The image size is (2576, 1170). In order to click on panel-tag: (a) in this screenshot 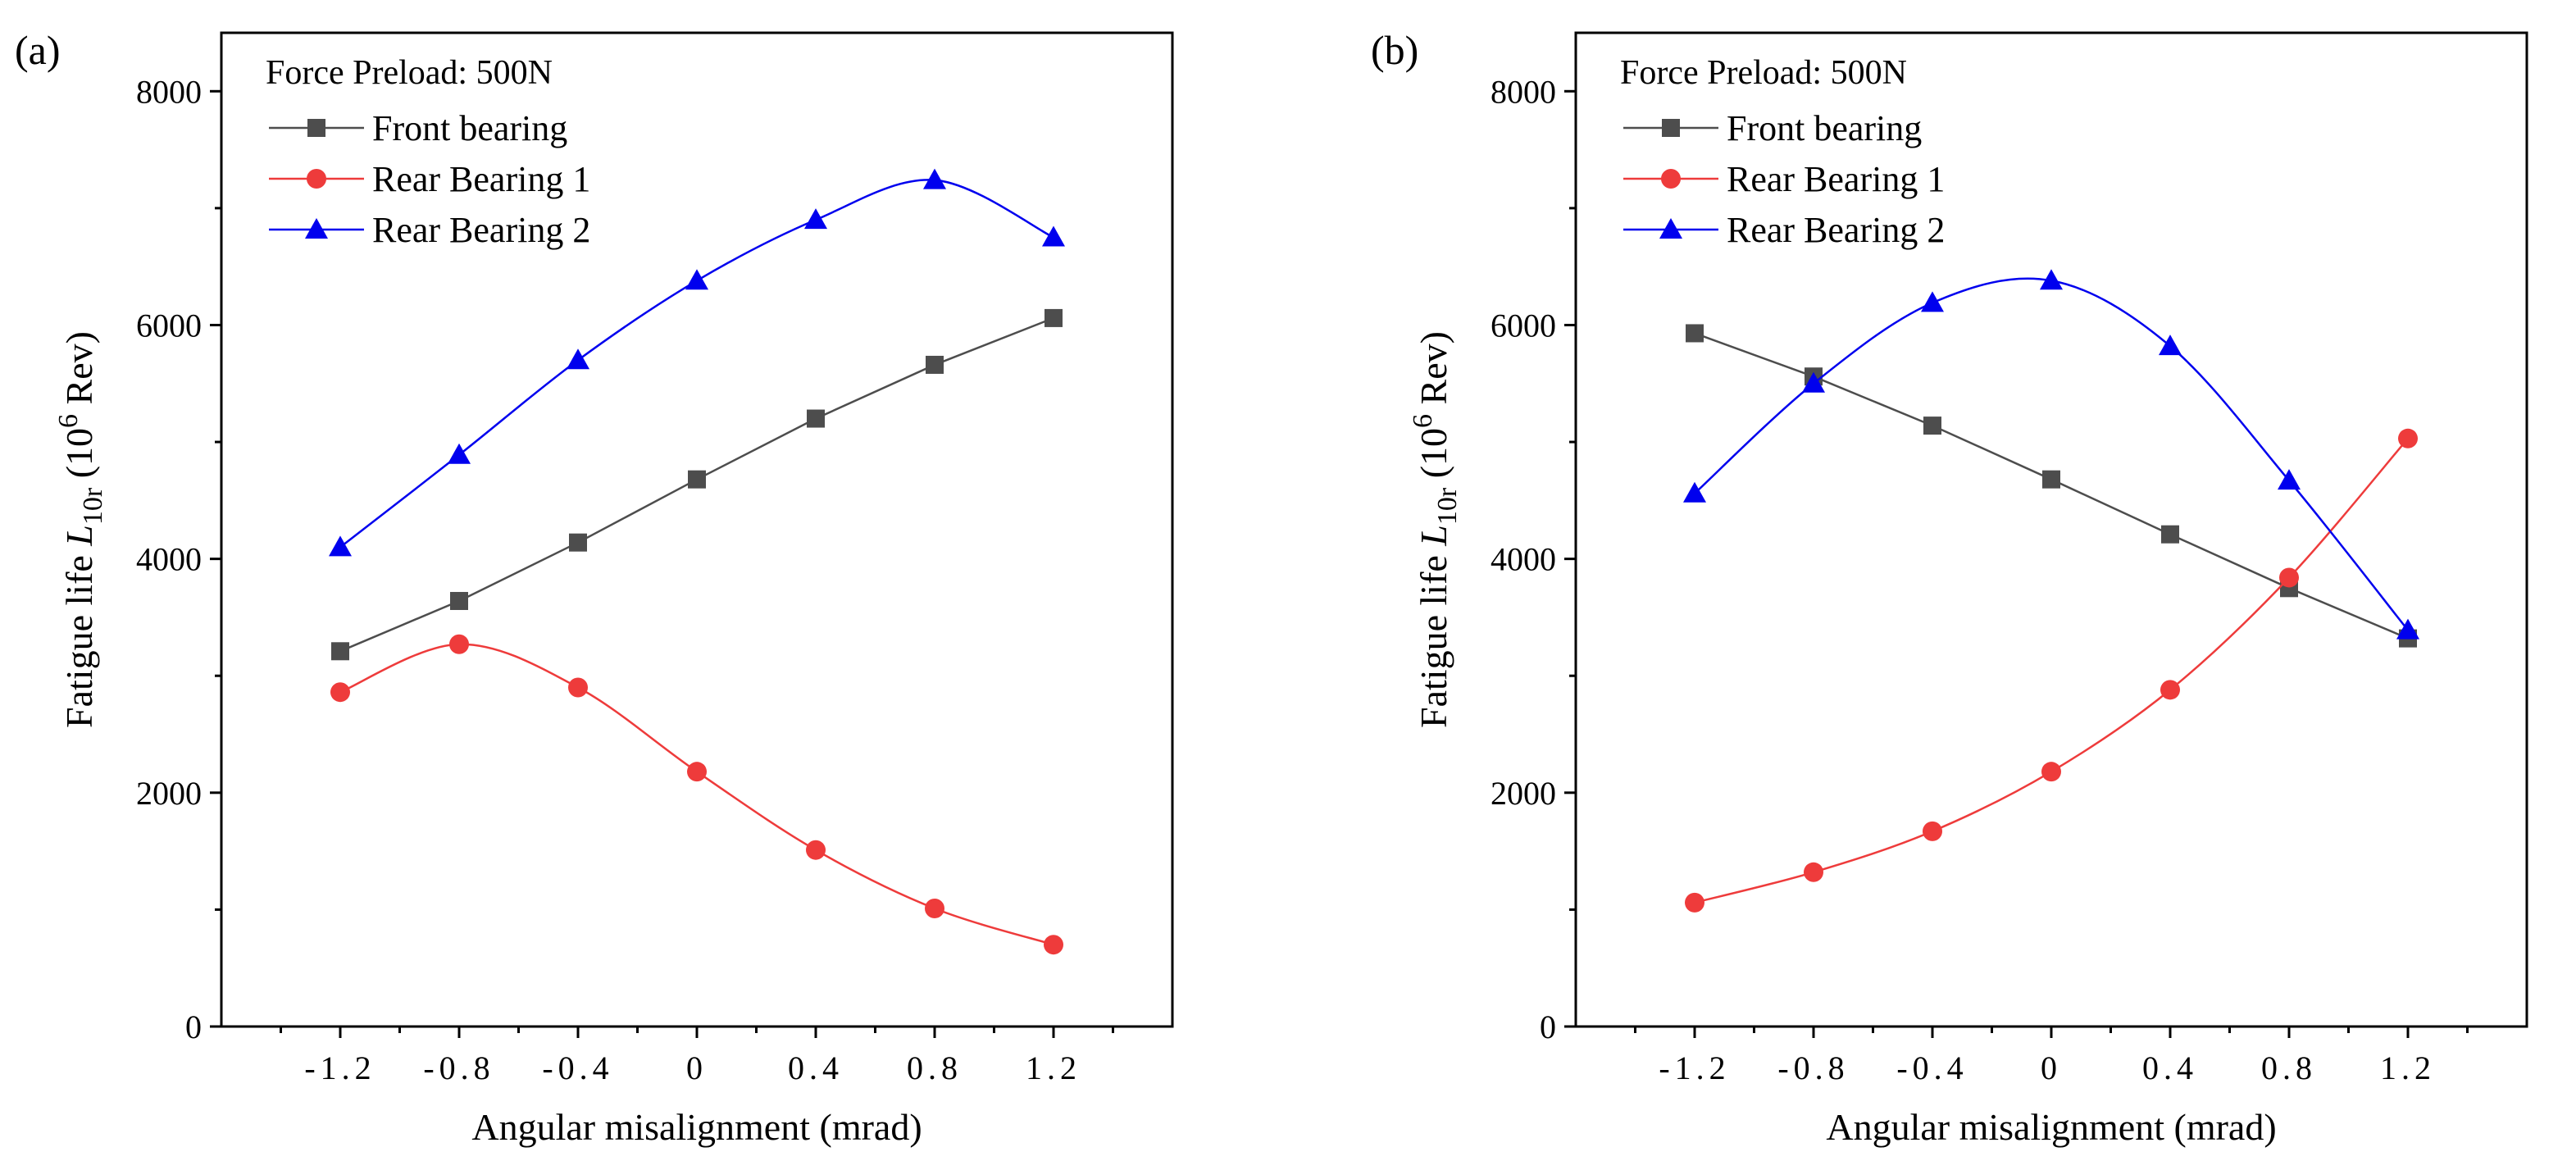, I will do `click(38, 50)`.